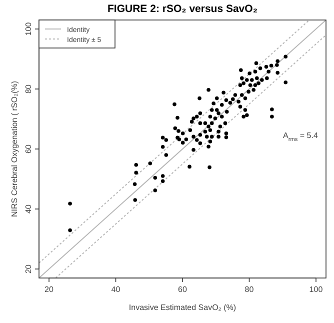 The height and width of the screenshot is (323, 334). I want to click on y-tick-label: 80, so click(28, 89).